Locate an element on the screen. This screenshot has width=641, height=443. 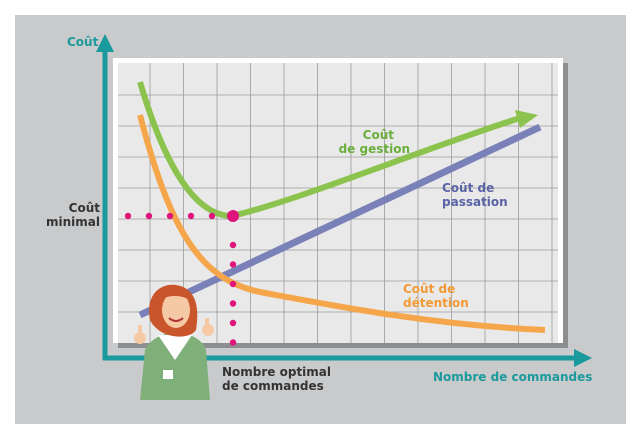
holding-cost-label: Coût de détention is located at coordinates (436, 296).